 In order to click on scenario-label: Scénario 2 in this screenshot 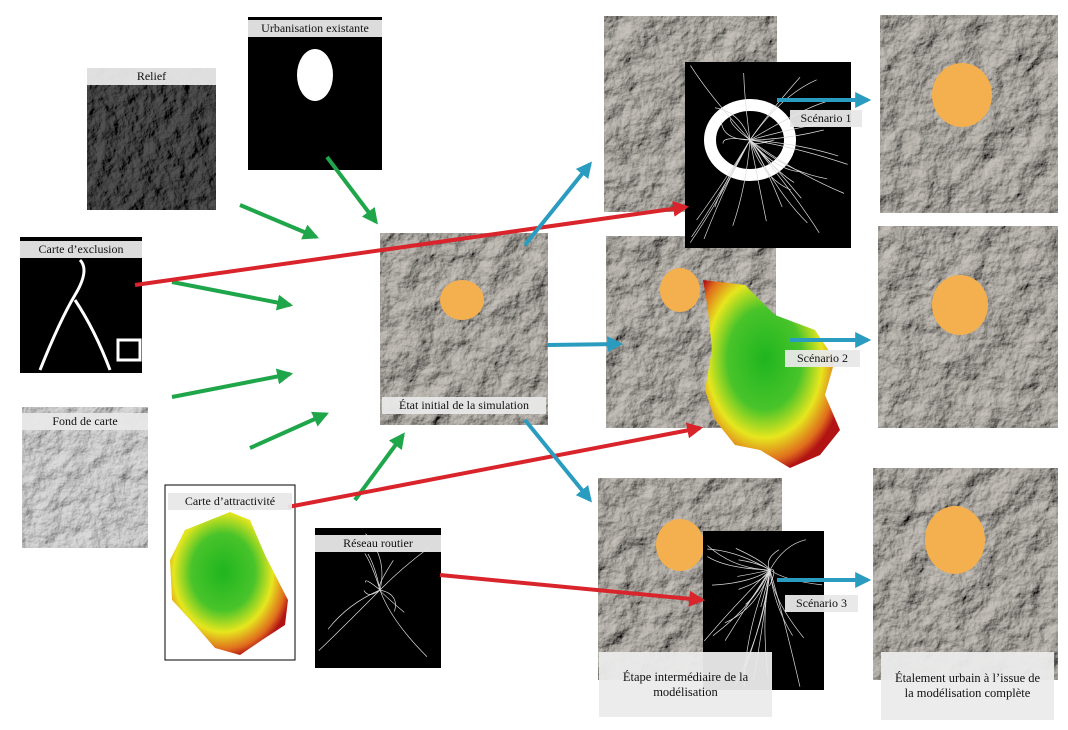, I will do `click(822, 358)`.